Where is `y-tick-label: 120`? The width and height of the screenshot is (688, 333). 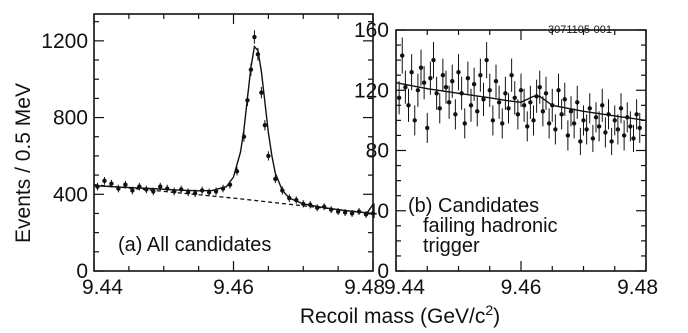
y-tick-label: 120 is located at coordinates (371, 90).